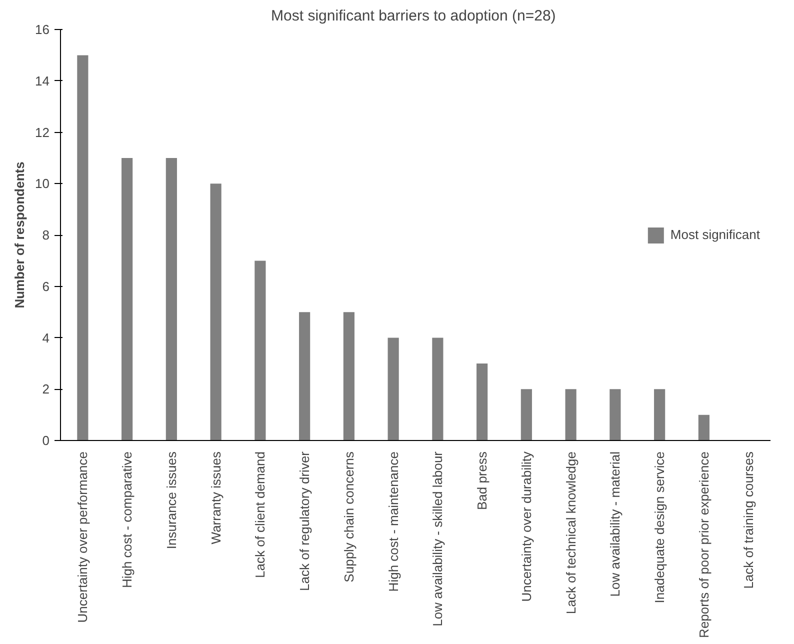 This screenshot has height=644, width=794. I want to click on legend-label: Most significant, so click(715, 234).